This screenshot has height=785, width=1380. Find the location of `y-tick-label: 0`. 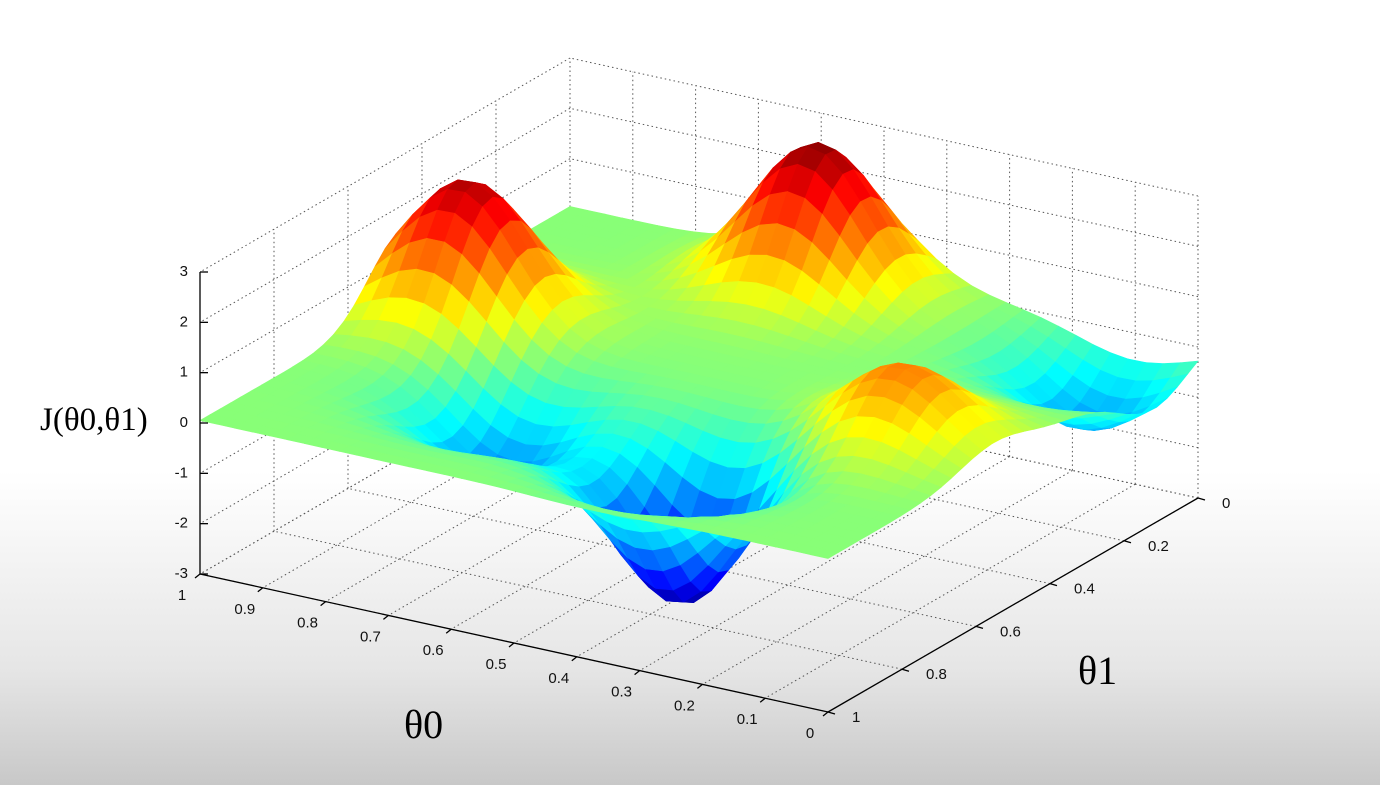

y-tick-label: 0 is located at coordinates (1226, 503).